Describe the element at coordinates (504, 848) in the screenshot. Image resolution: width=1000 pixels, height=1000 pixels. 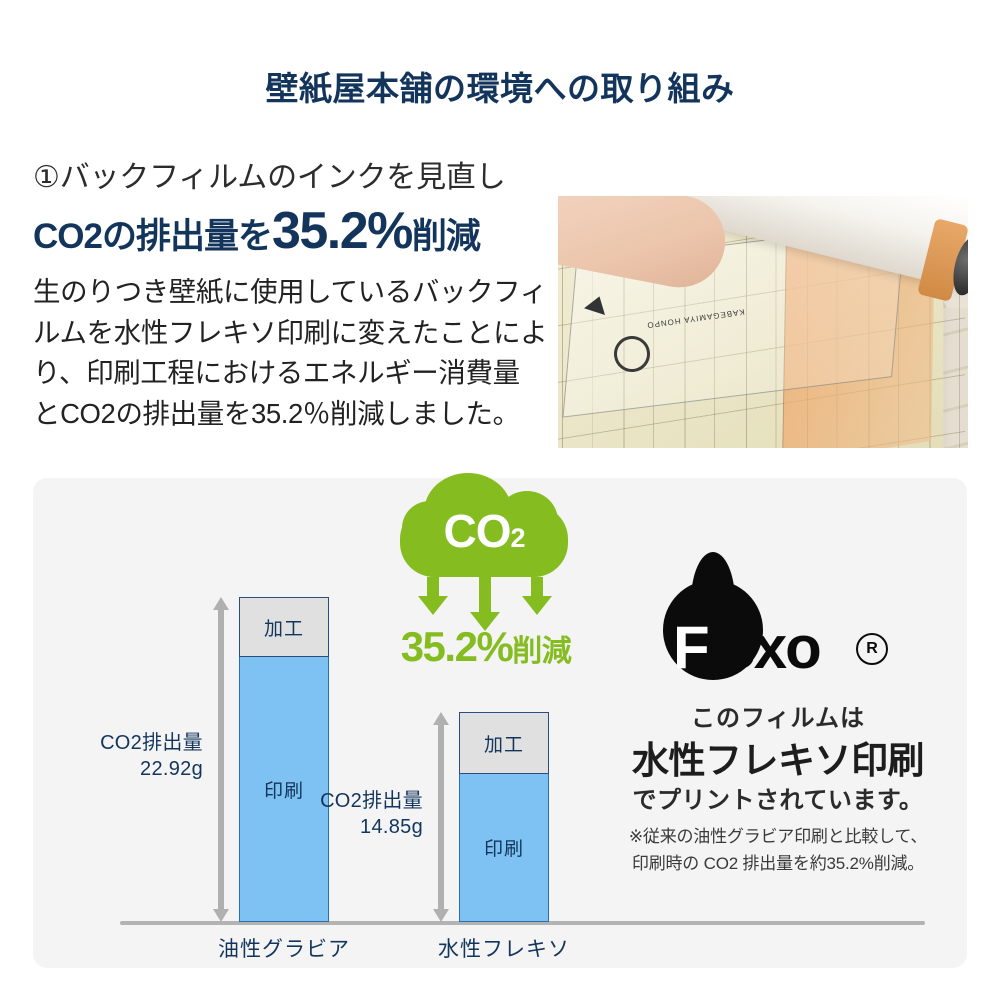
I see `bar-water-flexo-segment-print: 印刷` at that location.